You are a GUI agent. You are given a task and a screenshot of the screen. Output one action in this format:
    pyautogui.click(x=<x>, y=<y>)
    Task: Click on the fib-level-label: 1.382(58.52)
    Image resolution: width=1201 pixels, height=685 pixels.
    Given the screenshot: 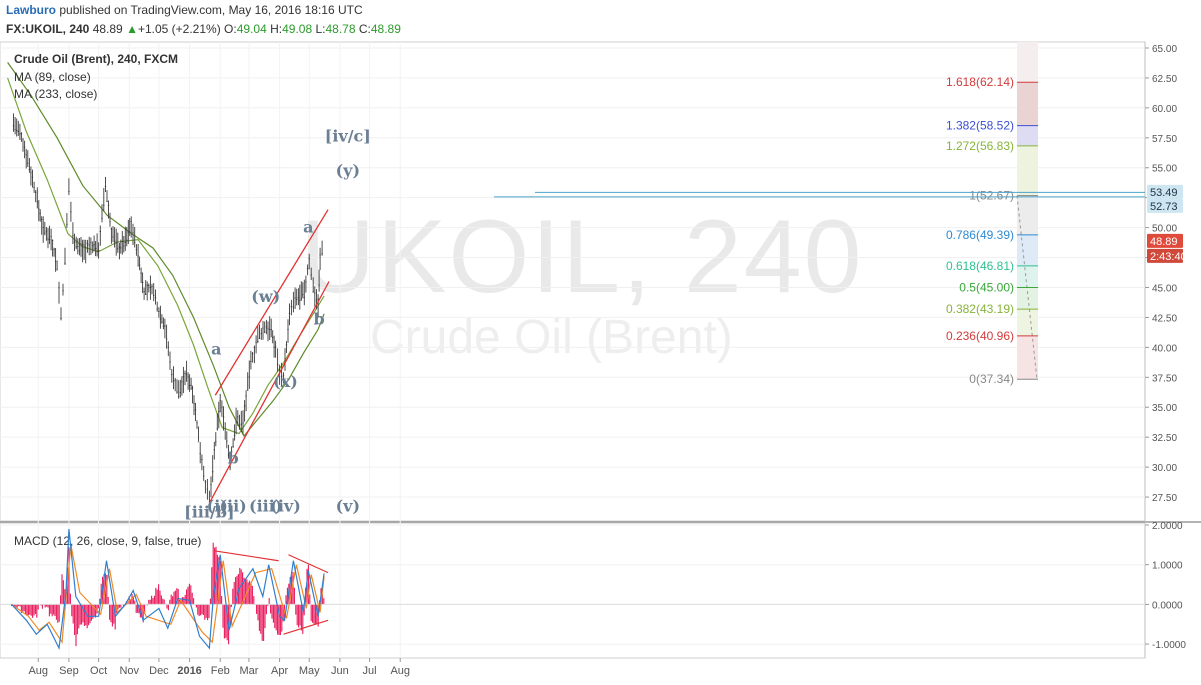 What is the action you would take?
    pyautogui.click(x=980, y=126)
    